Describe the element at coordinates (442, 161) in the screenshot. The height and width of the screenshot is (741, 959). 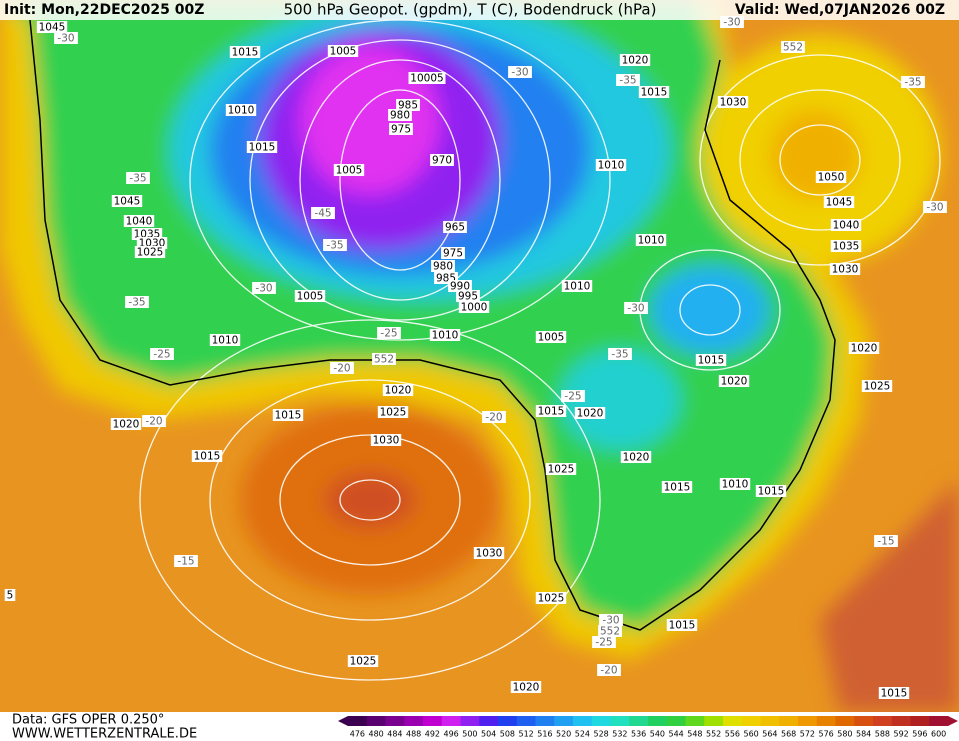
I see `pressure-label: 970` at that location.